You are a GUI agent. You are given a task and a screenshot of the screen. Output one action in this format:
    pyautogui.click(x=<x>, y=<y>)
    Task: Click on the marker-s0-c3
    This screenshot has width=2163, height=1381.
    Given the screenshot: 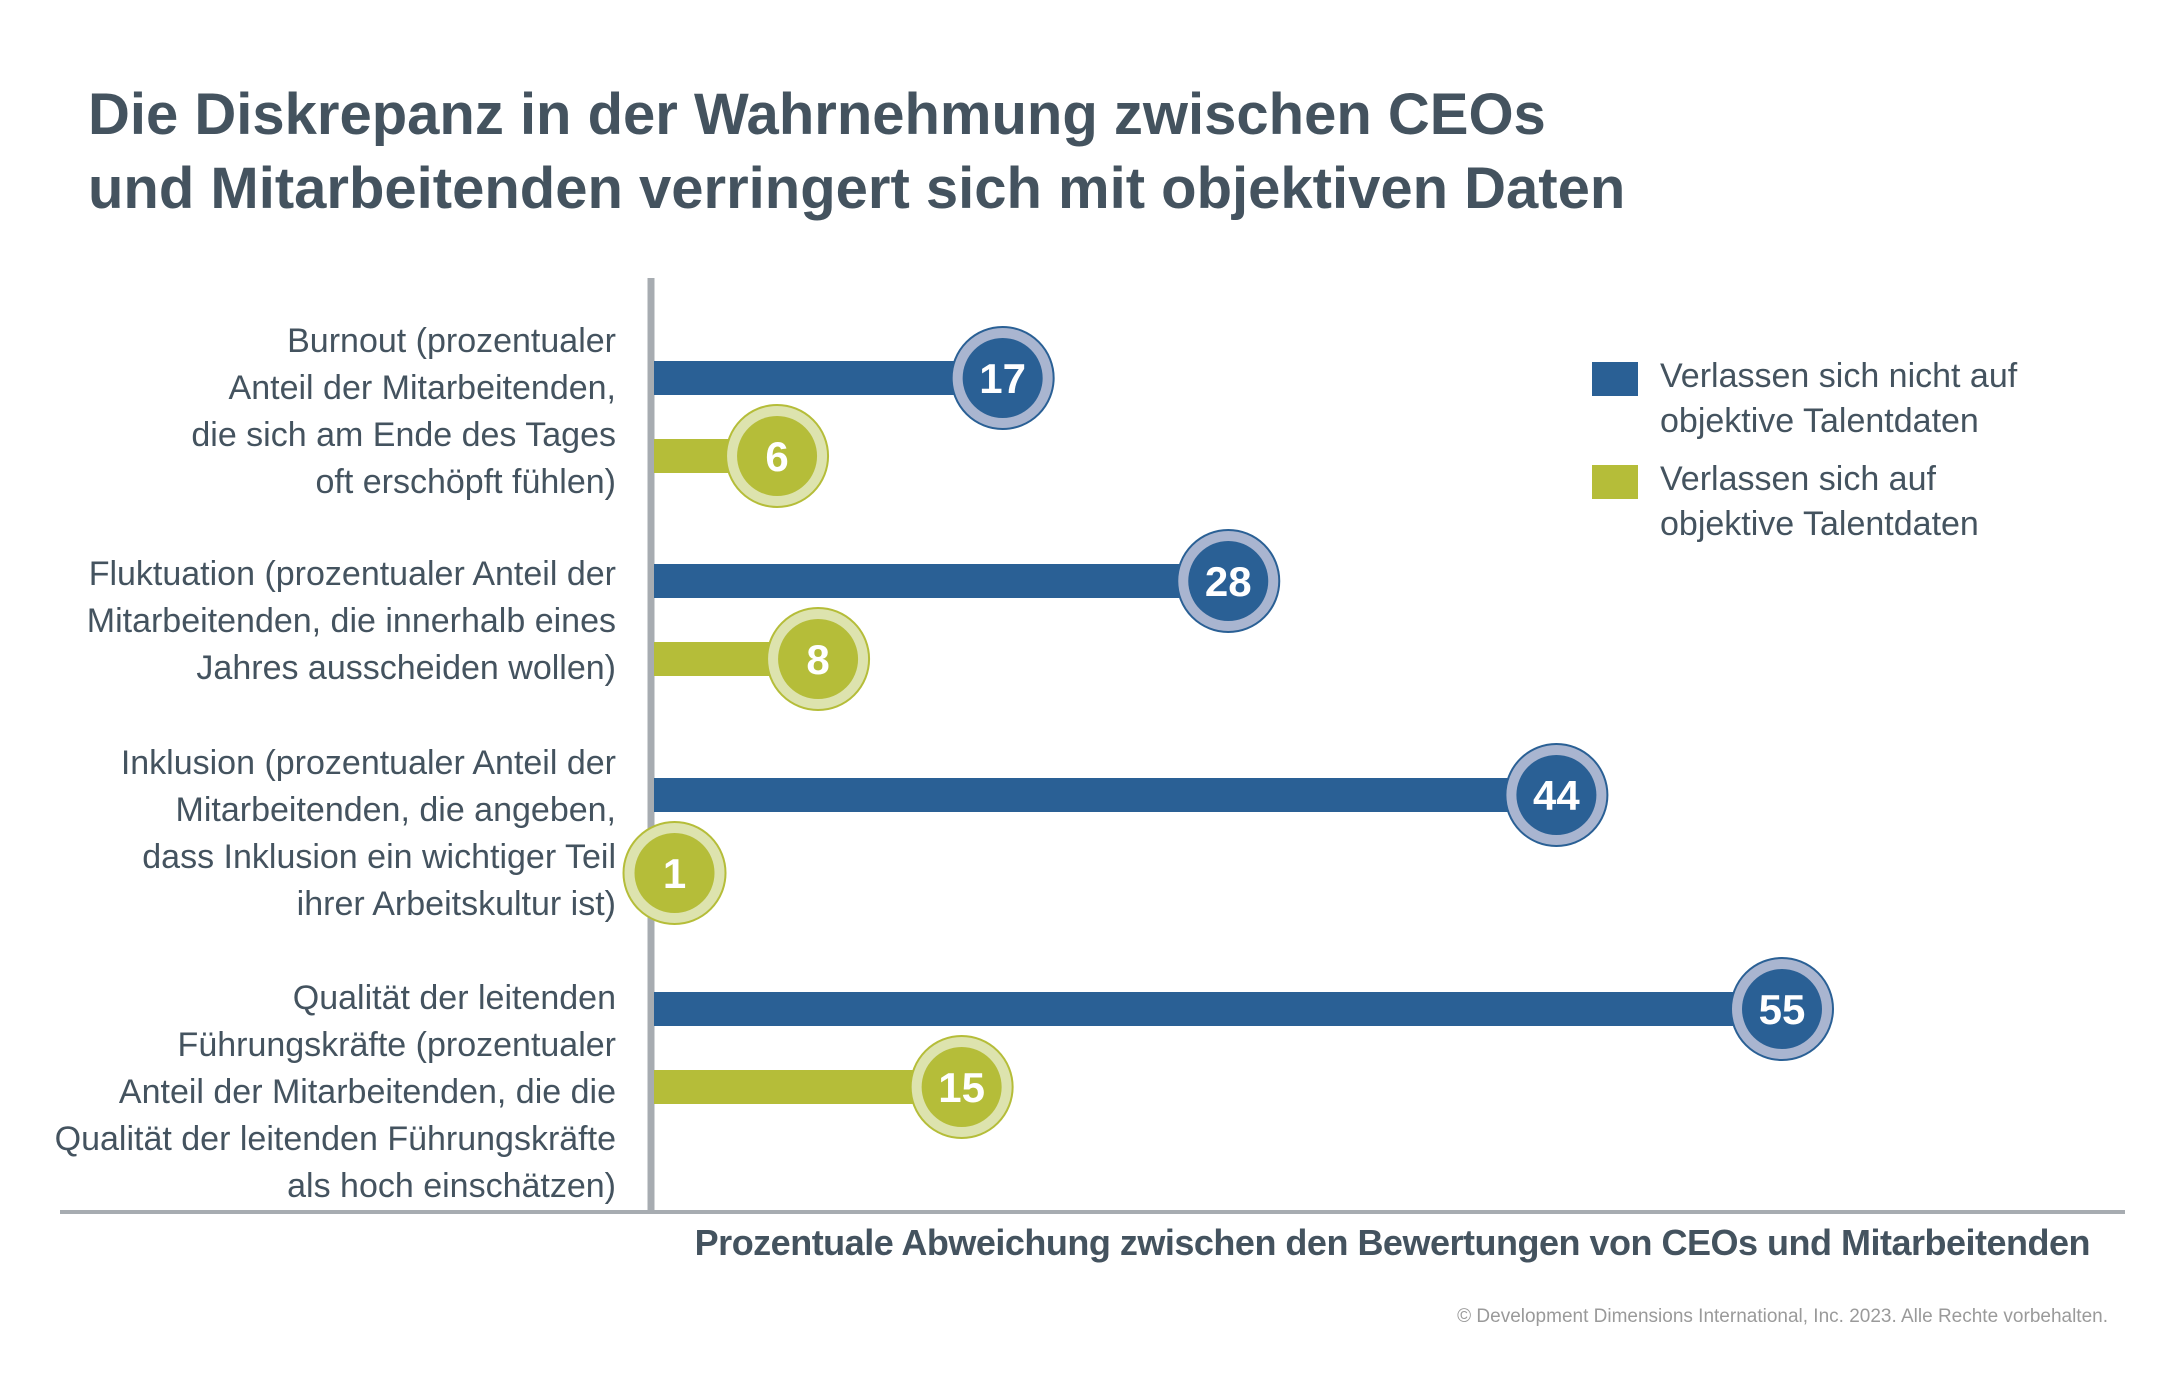 What is the action you would take?
    pyautogui.click(x=1782, y=1009)
    